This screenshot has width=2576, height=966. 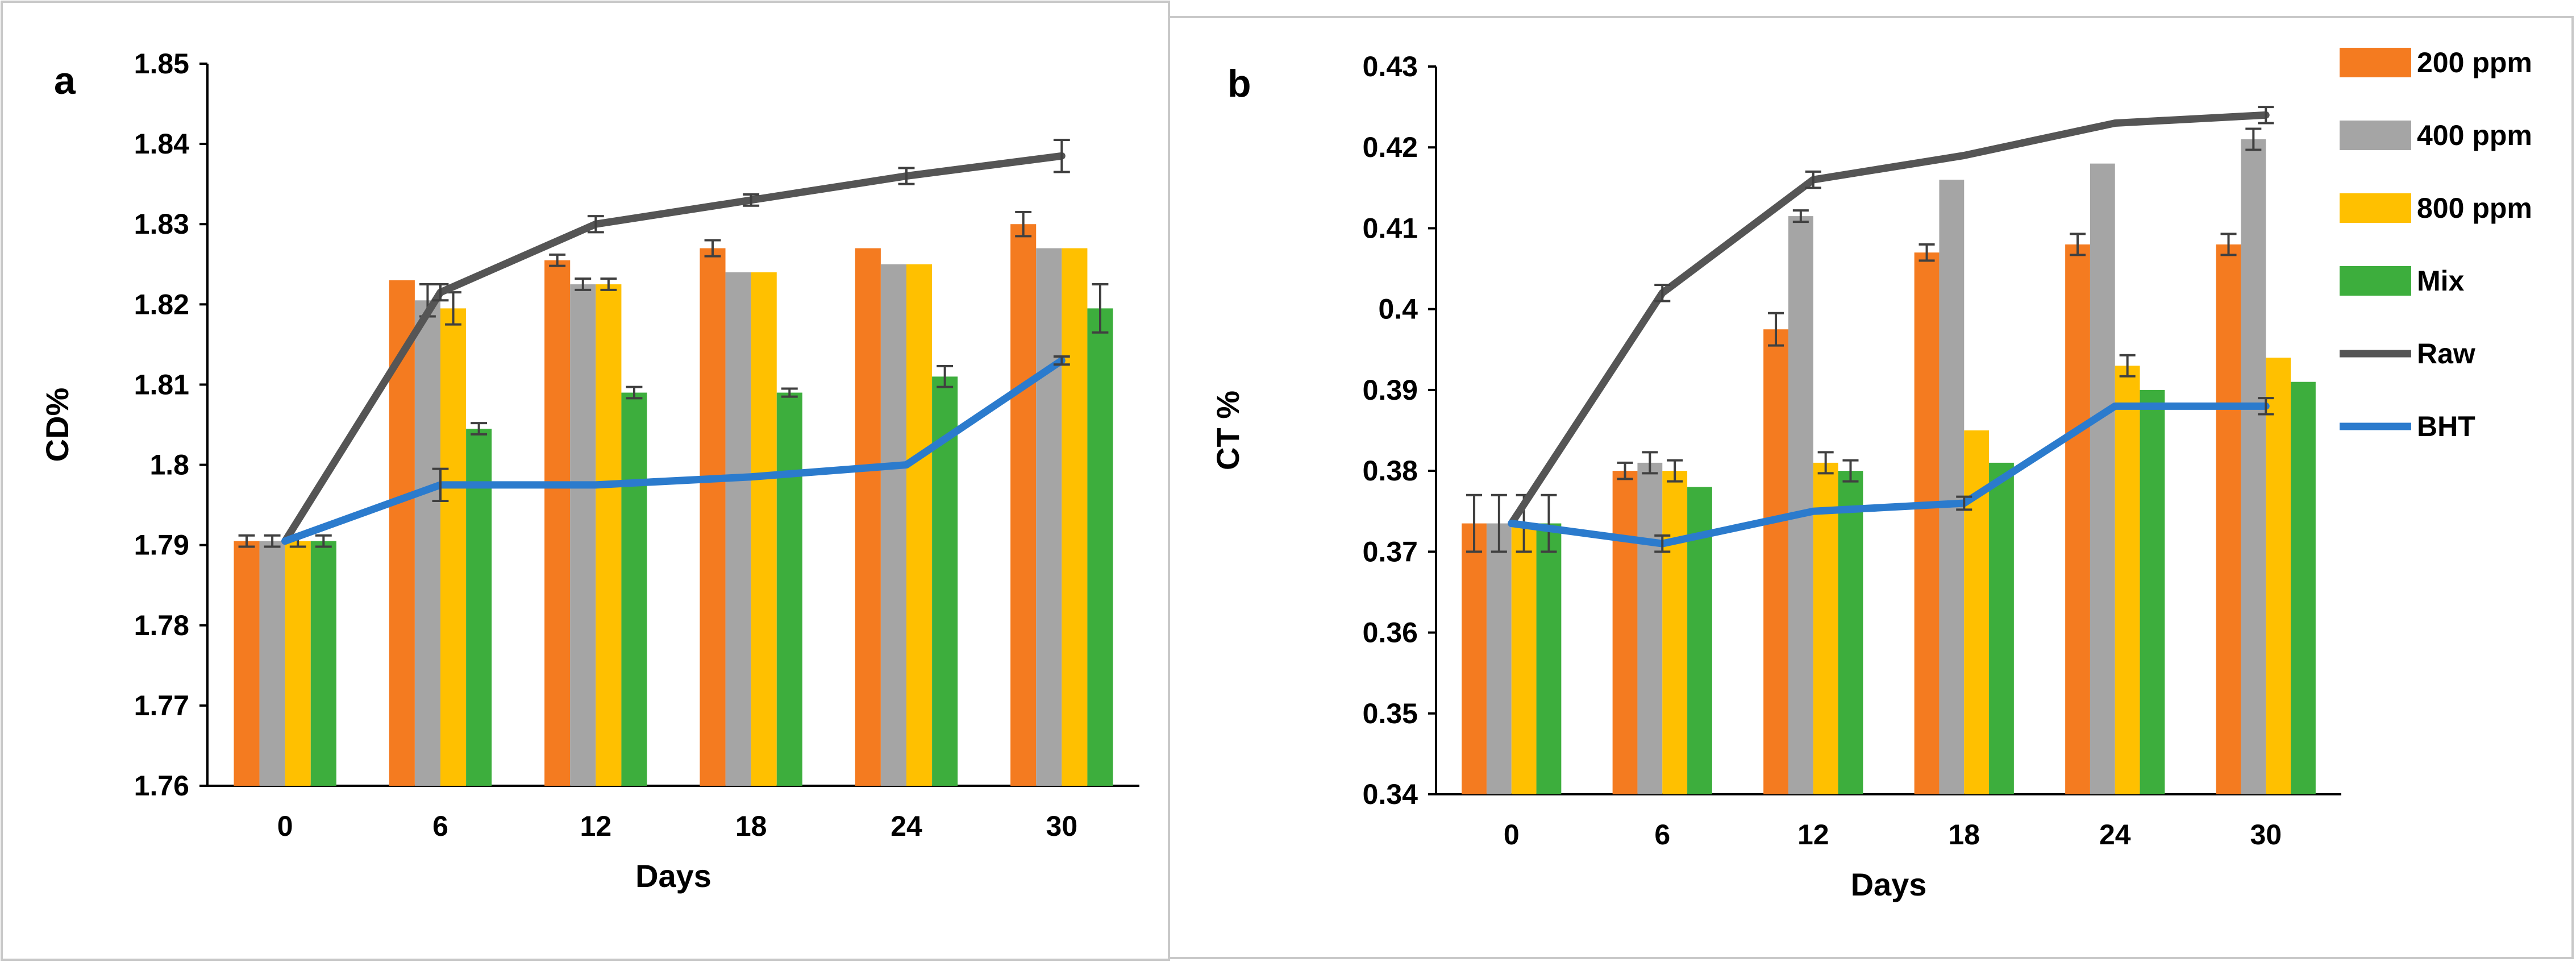 I want to click on y-tick-label: 1.8, so click(x=169, y=465).